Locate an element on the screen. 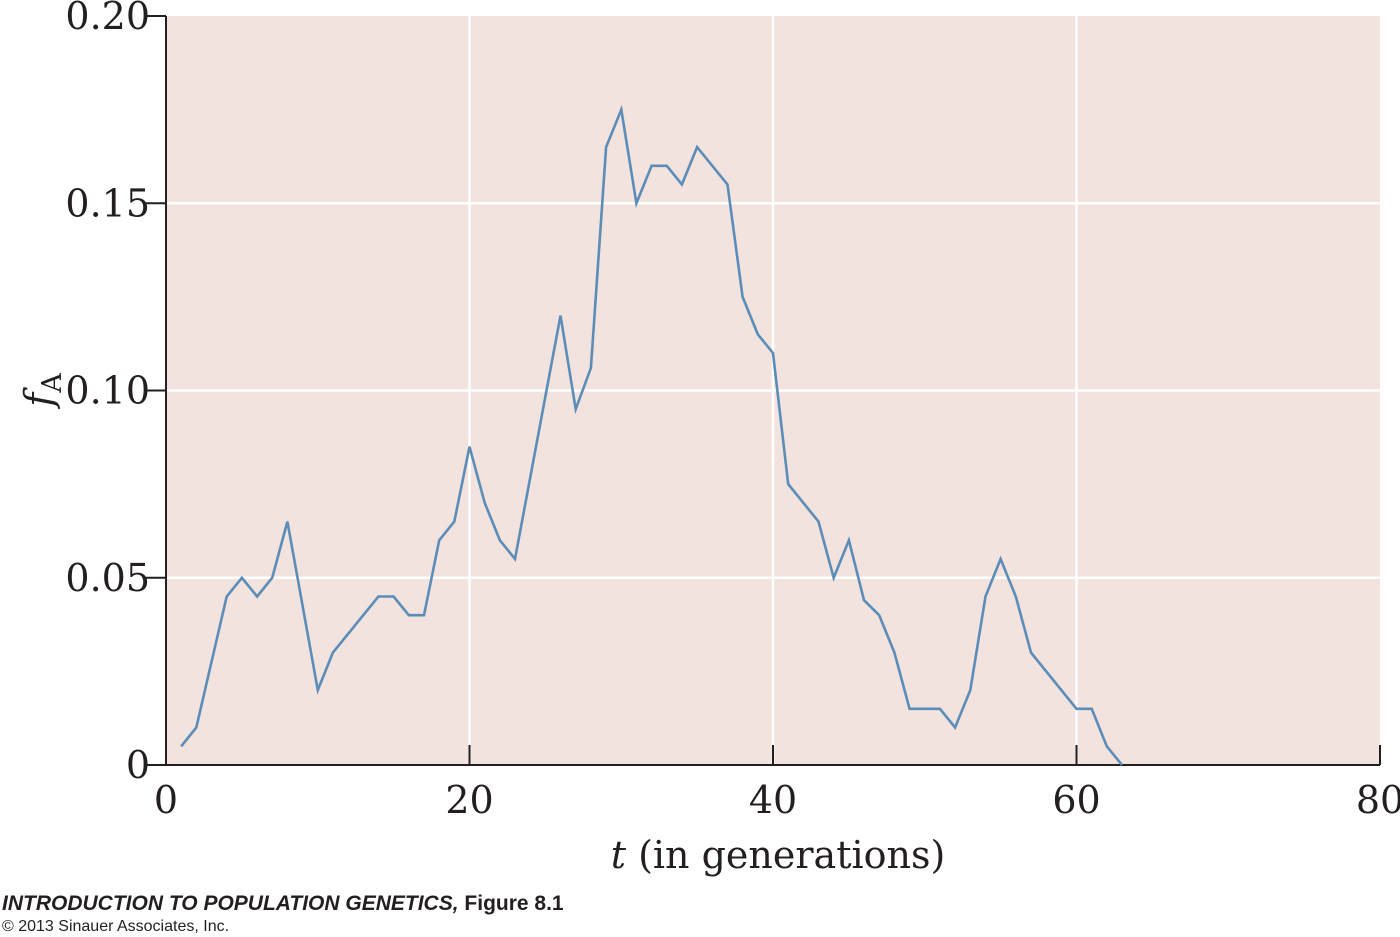 The height and width of the screenshot is (937, 1400). y-tick-label: 0.20 is located at coordinates (107, 19).